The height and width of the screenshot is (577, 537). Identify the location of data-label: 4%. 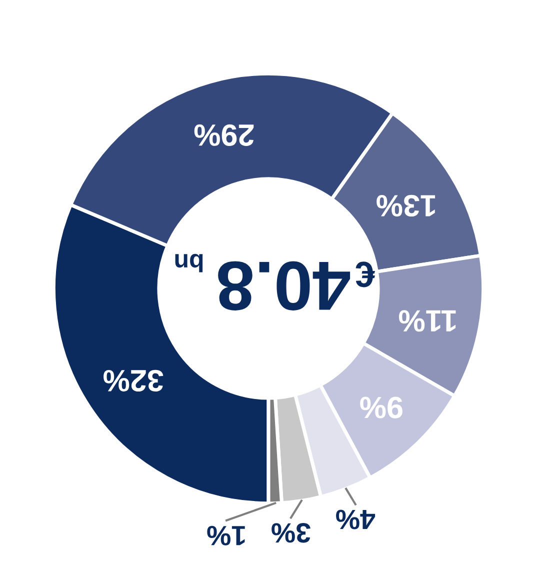
(356, 520).